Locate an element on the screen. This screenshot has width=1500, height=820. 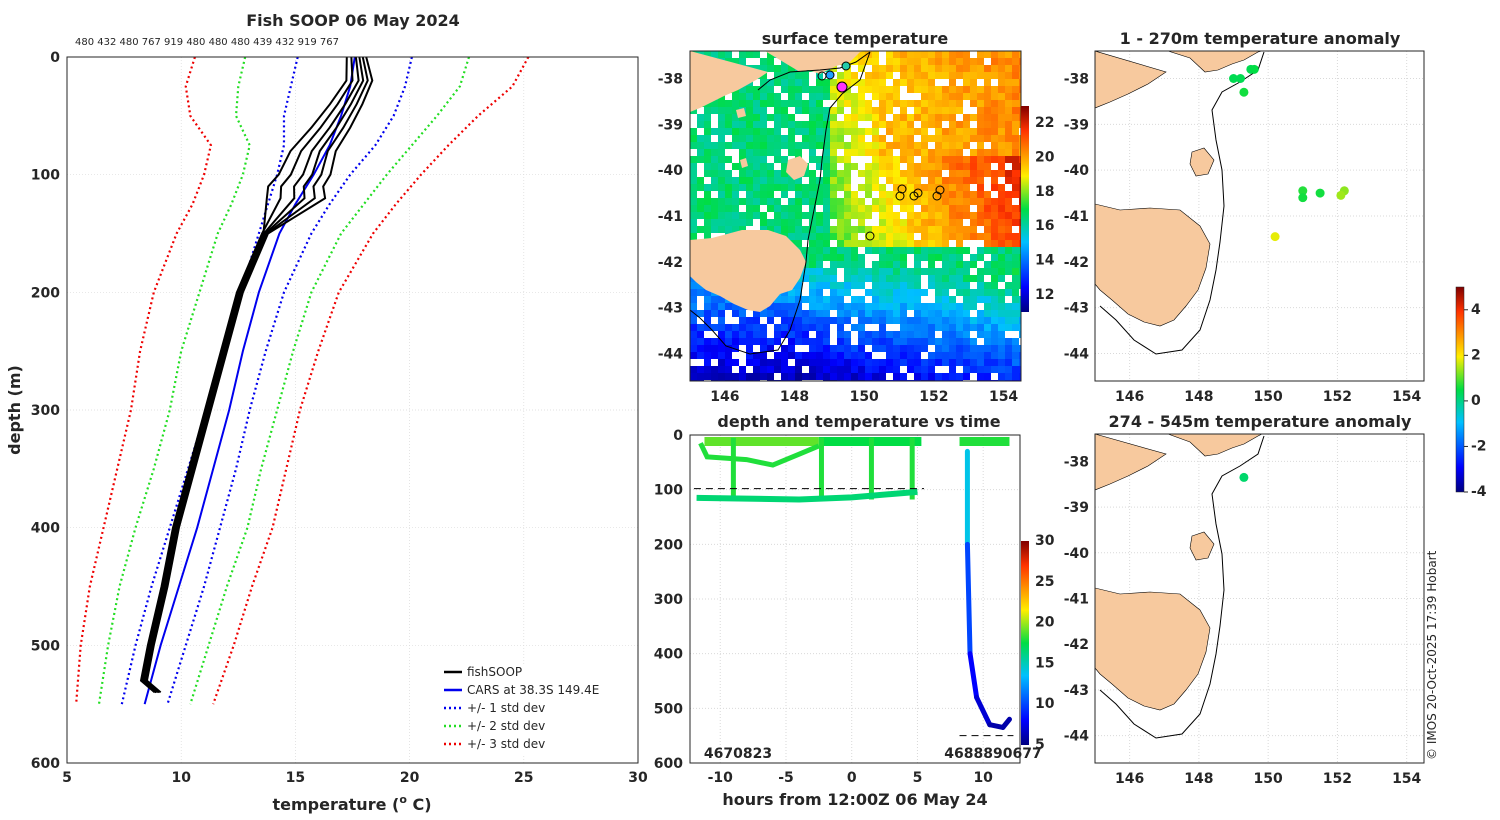
colorbar-tick-label: 0 is located at coordinates (1476, 401).